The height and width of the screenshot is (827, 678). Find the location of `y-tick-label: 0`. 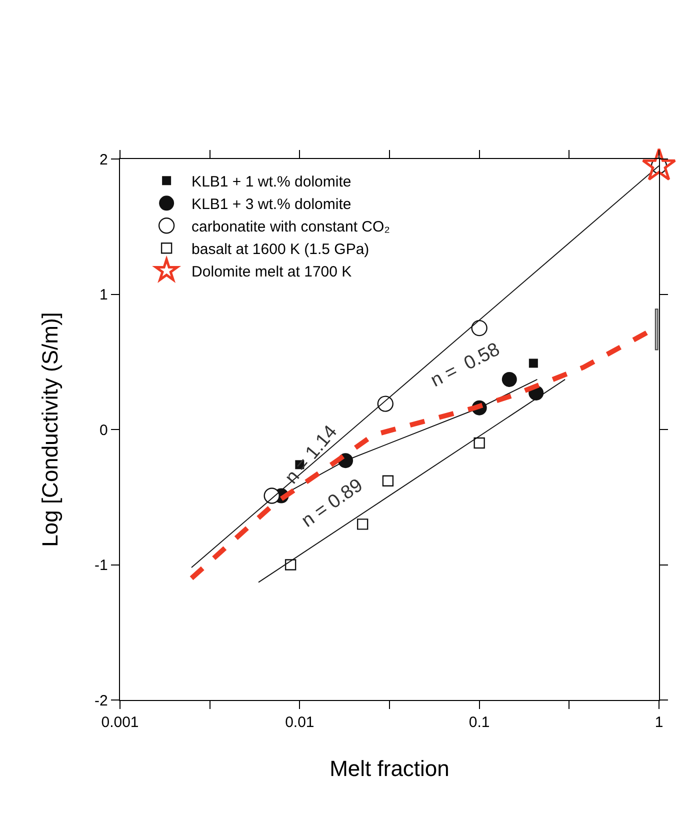

y-tick-label: 0 is located at coordinates (104, 430).